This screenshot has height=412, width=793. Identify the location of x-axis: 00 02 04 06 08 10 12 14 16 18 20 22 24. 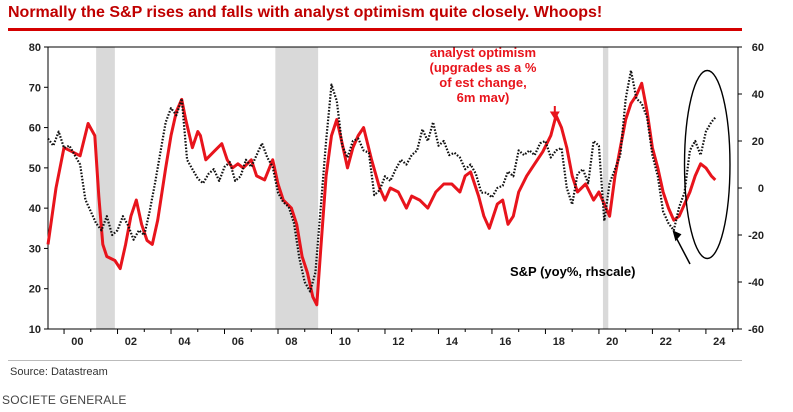
(398, 338).